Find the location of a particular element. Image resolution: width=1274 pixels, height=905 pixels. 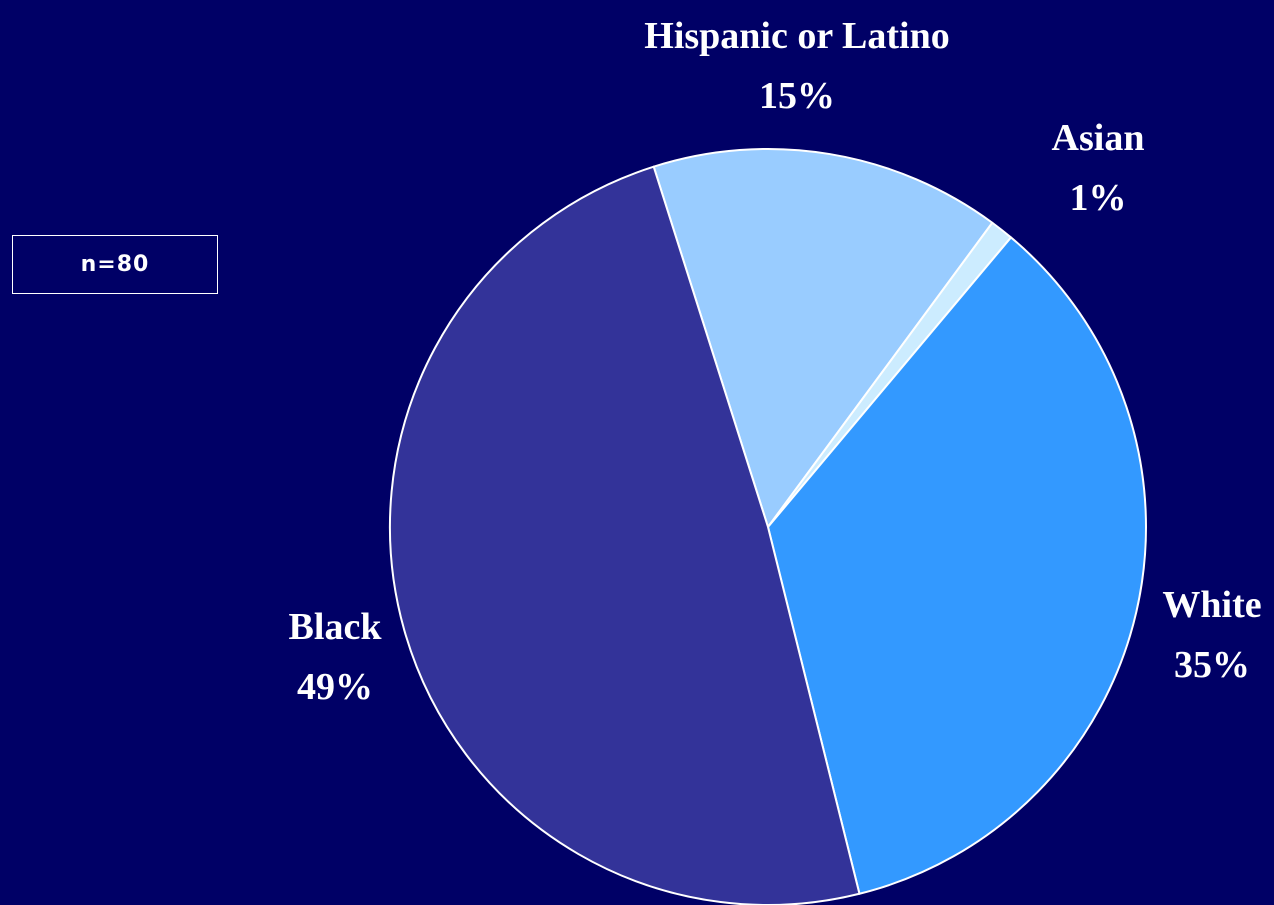

slice-category-label-white: White is located at coordinates (1211, 605).